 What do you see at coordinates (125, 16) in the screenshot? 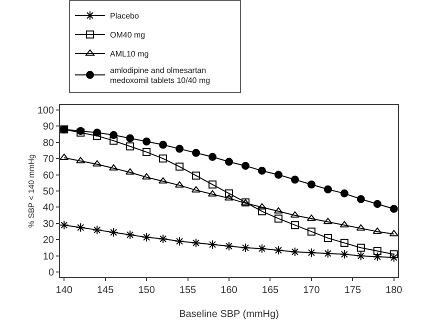
I see `legend-label: Placebo` at bounding box center [125, 16].